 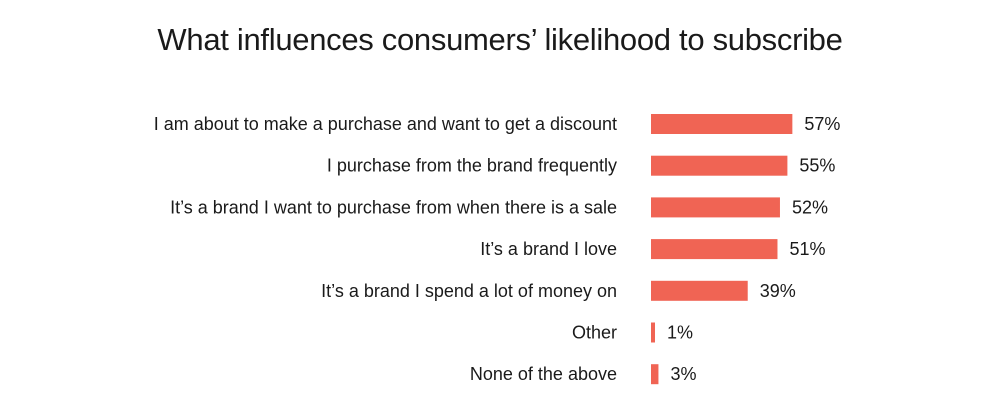 What do you see at coordinates (683, 374) in the screenshot?
I see `value-label: 3%` at bounding box center [683, 374].